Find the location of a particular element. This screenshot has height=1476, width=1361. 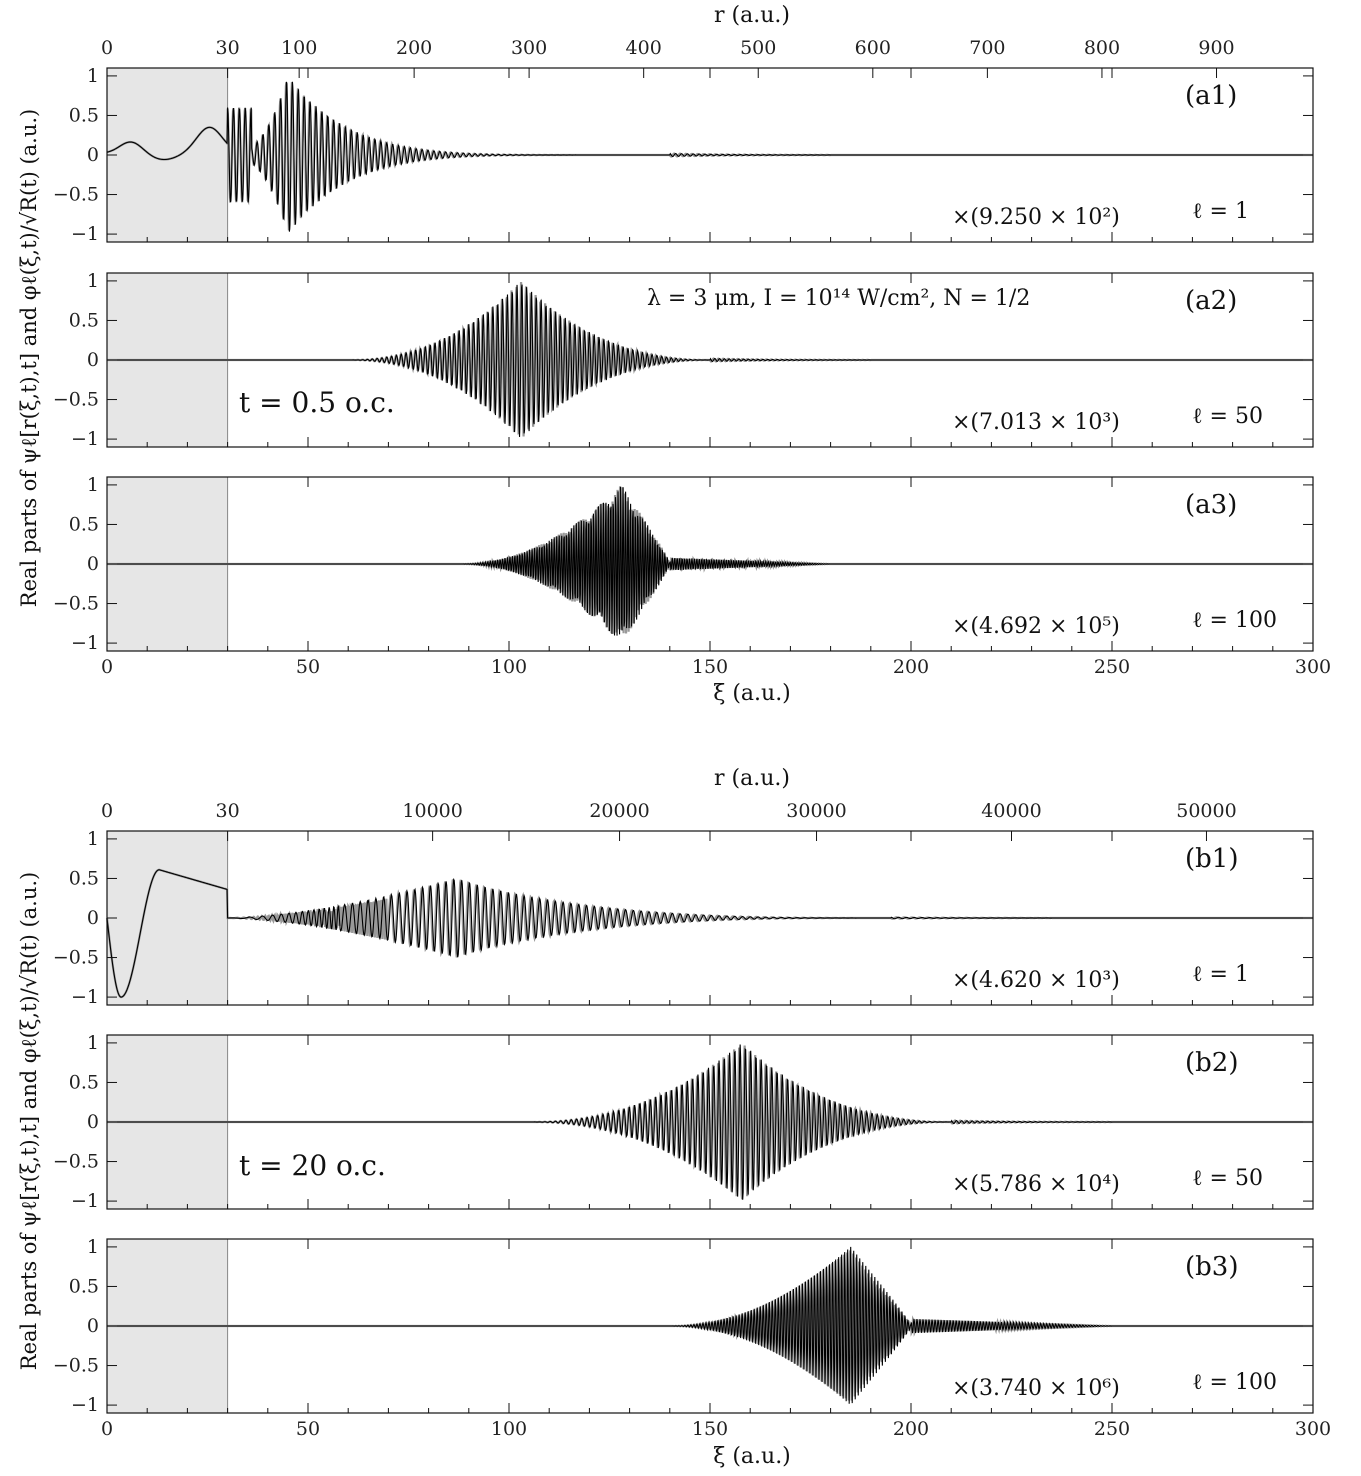

top-tick-label: 400 is located at coordinates (644, 48).